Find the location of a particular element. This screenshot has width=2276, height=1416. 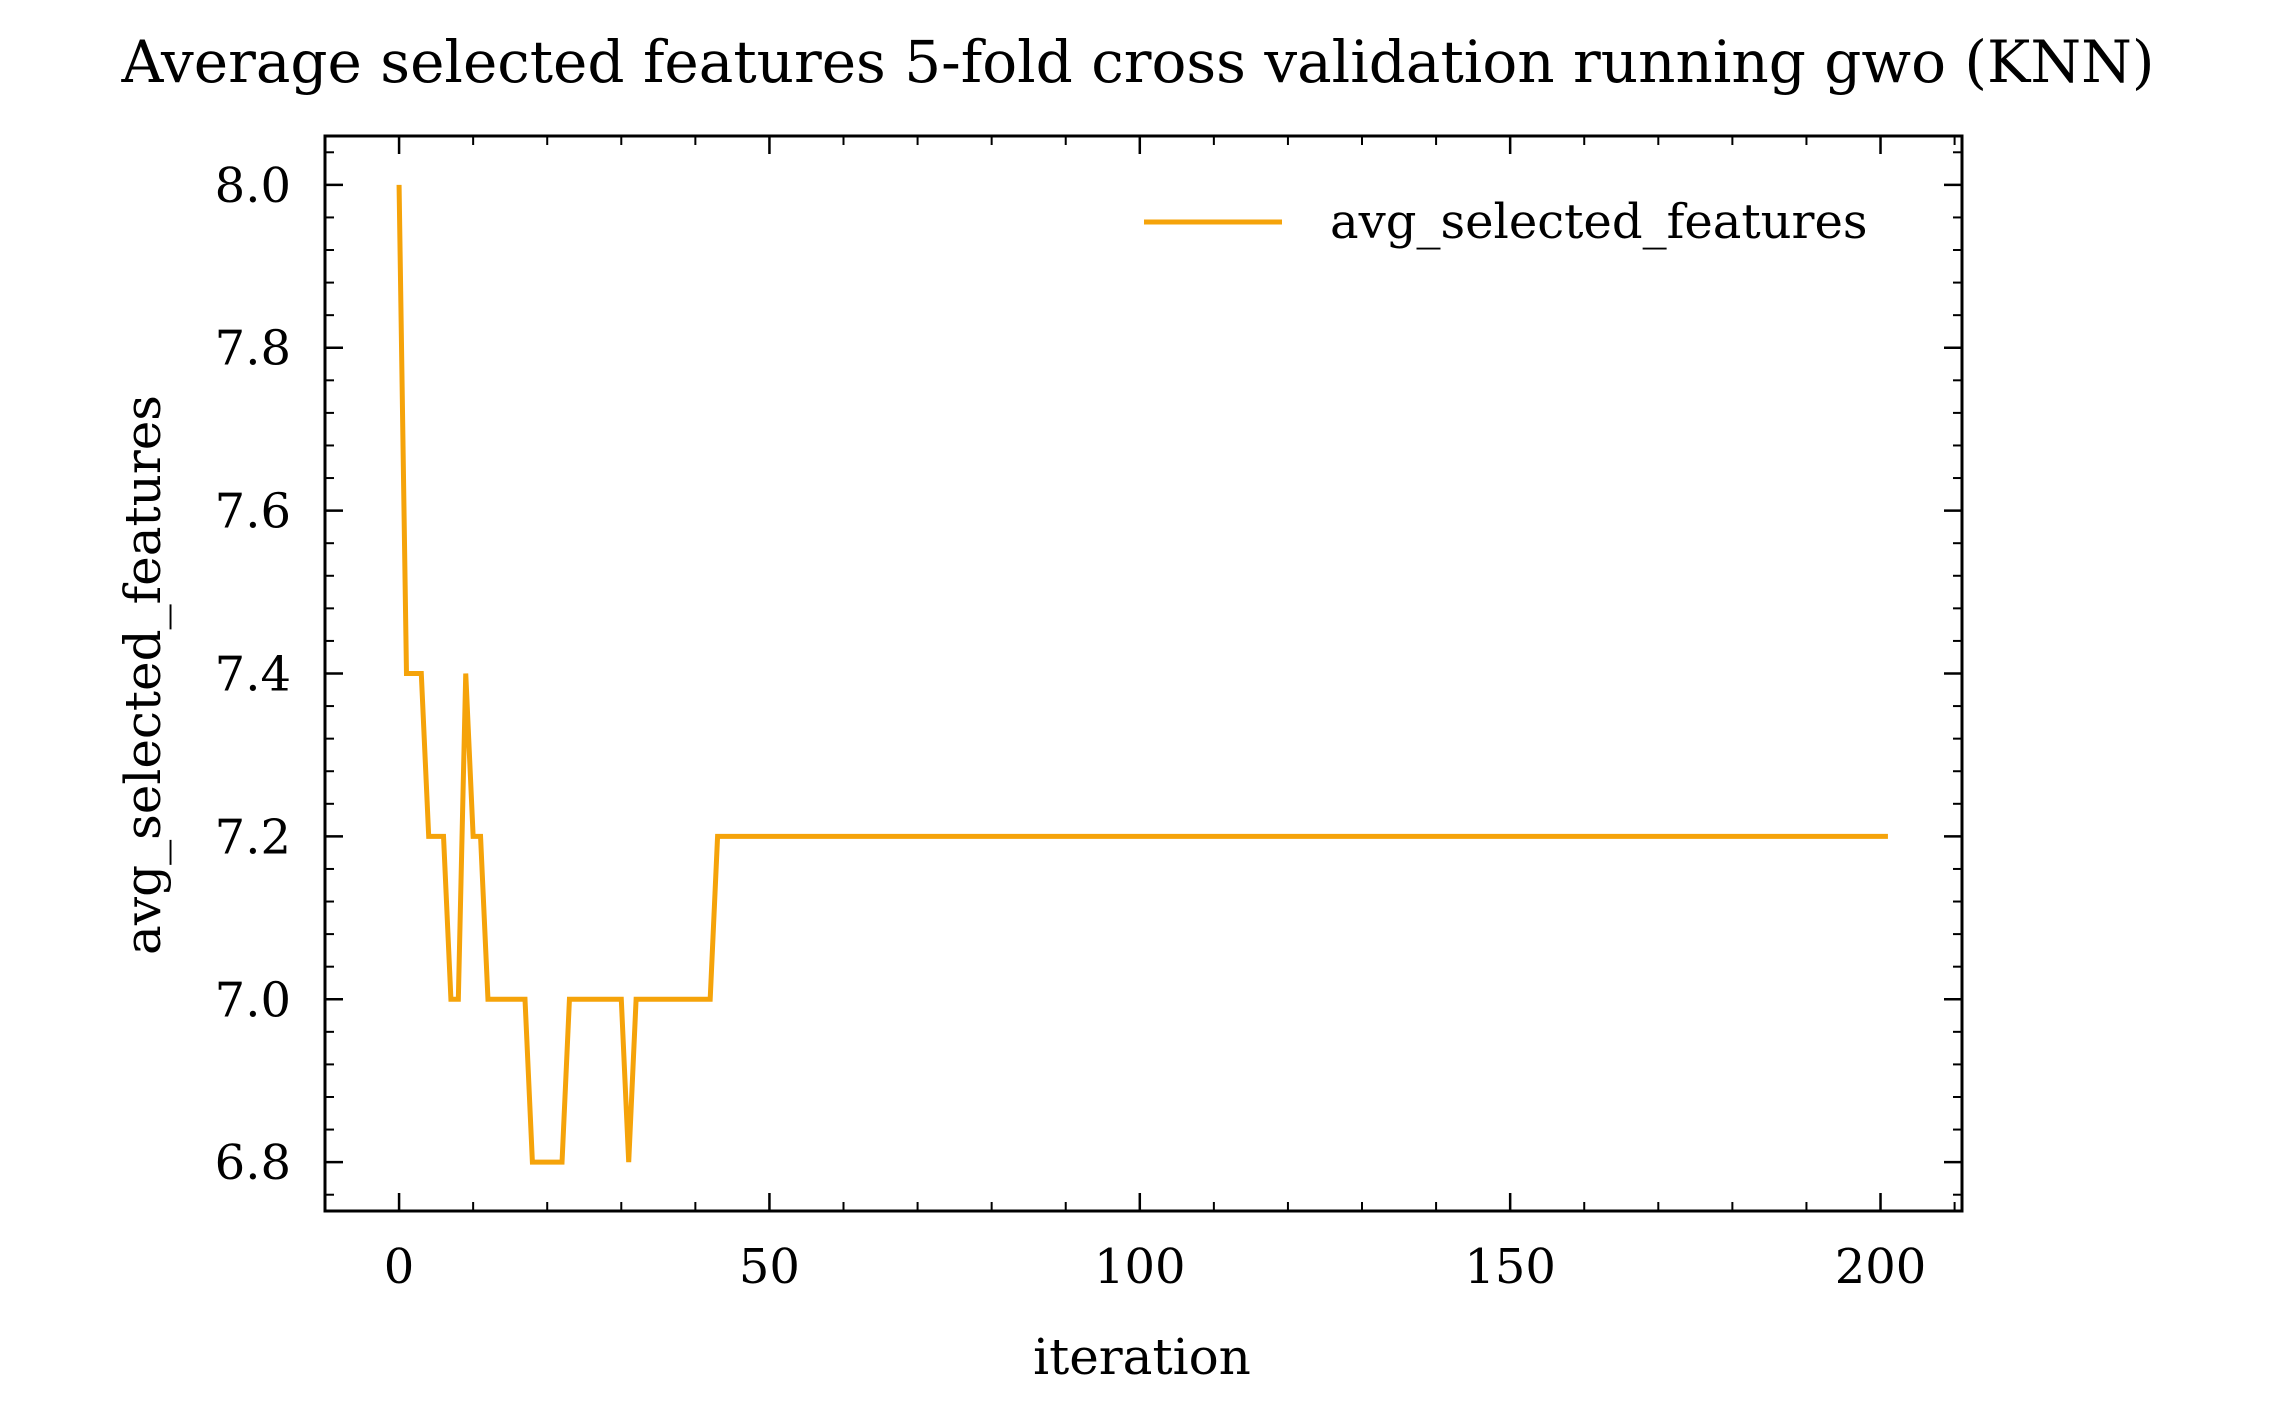

y-tick-label: 7.4 is located at coordinates (253, 675).